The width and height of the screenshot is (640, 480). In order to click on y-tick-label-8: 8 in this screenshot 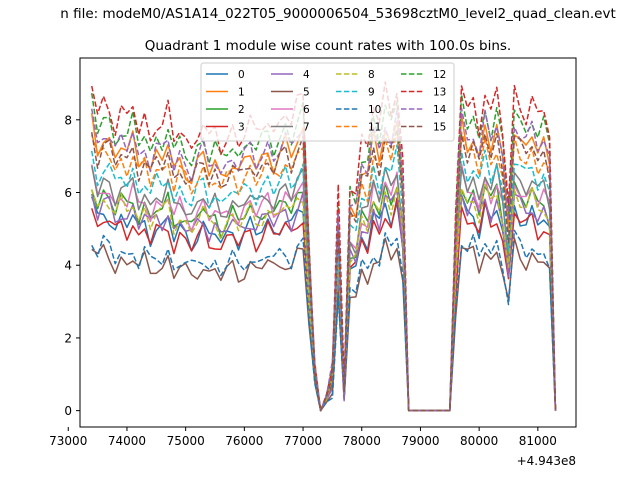, I will do `click(68, 120)`.